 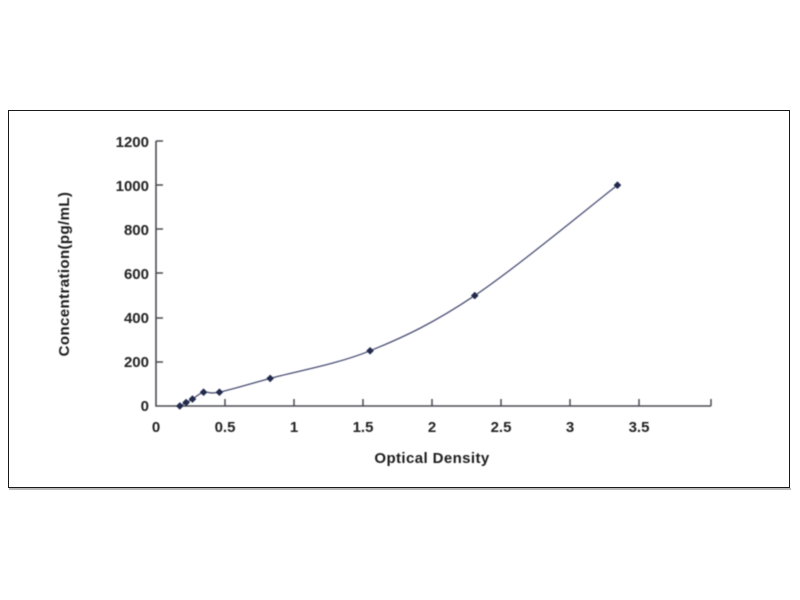 What do you see at coordinates (225, 427) in the screenshot?
I see `x-tick-label: 0.5` at bounding box center [225, 427].